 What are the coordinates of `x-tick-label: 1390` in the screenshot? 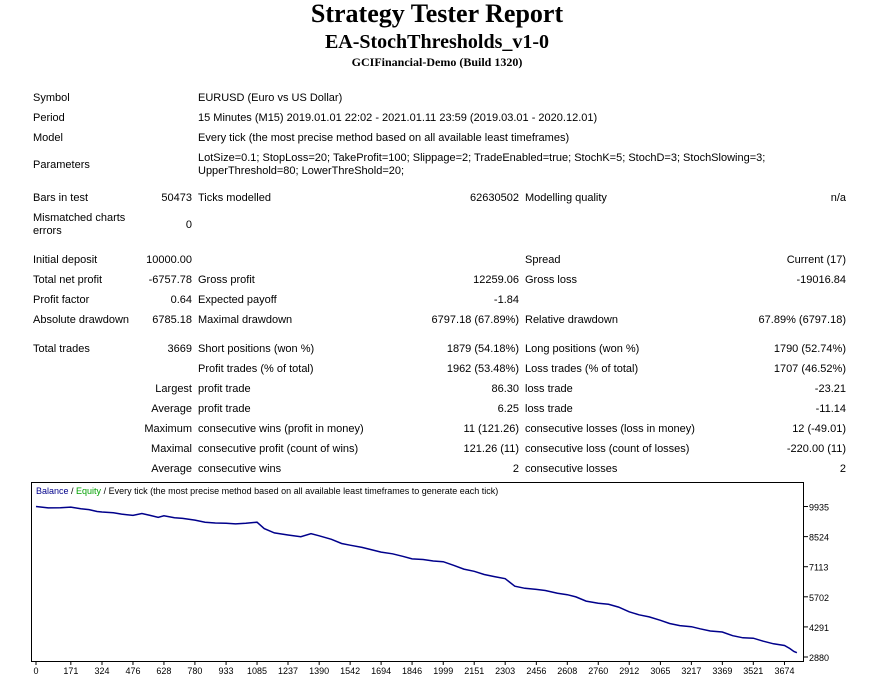 It's located at (319, 671).